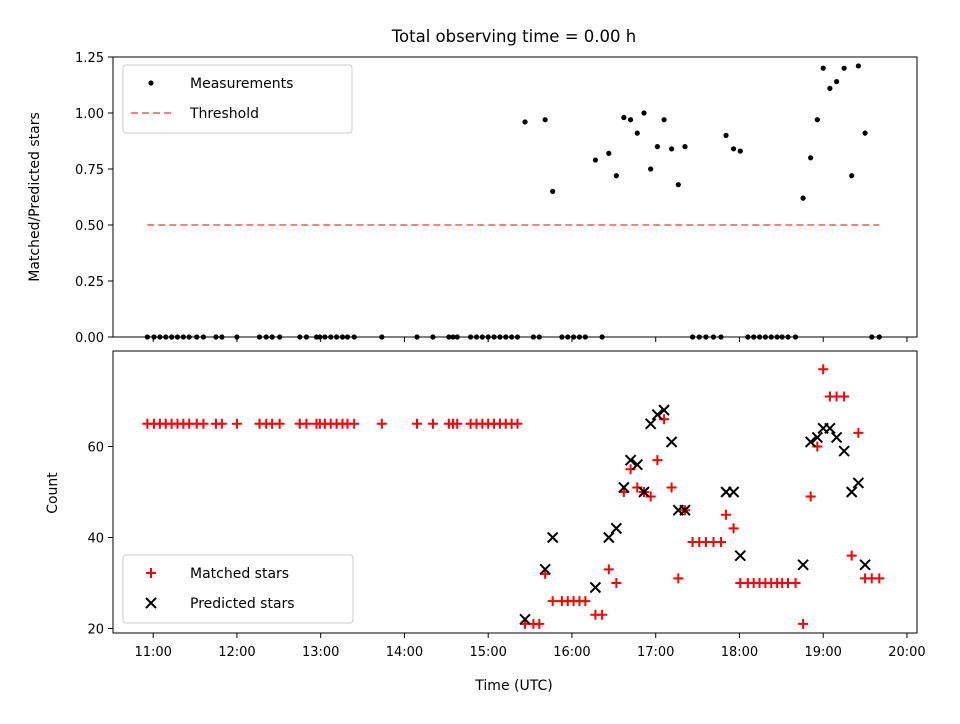  I want to click on chart-title: Total observing time = 0.00 h, so click(513, 36).